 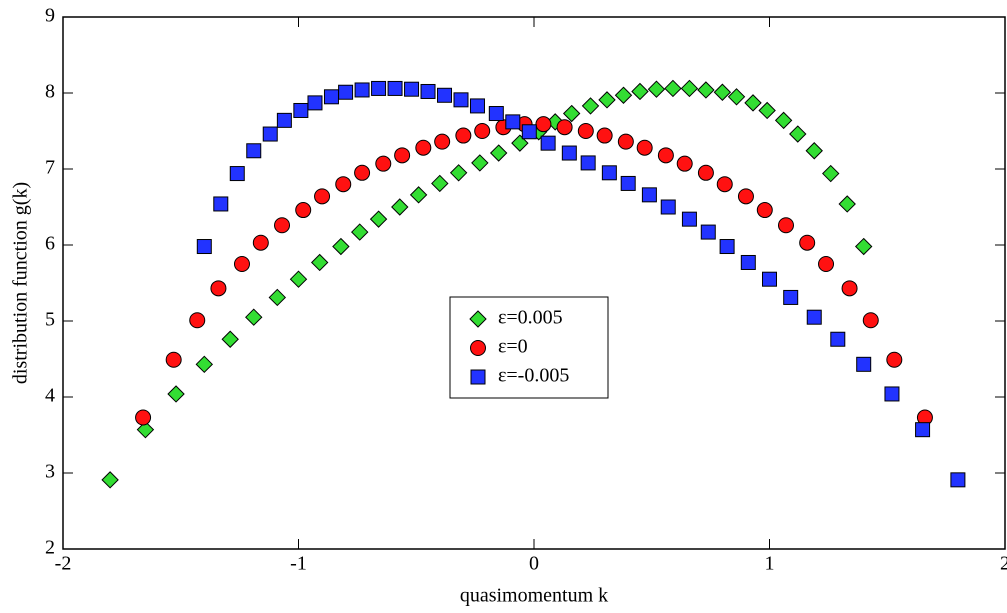 What do you see at coordinates (50, 396) in the screenshot?
I see `y-tick-label: 4` at bounding box center [50, 396].